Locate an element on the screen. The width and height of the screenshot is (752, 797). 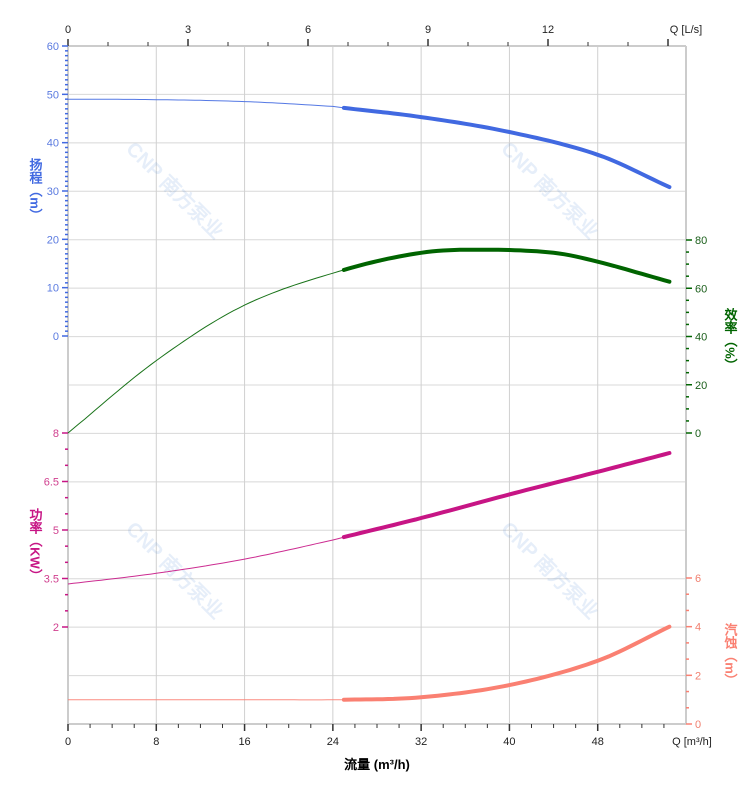
x-tick-label: 16 is located at coordinates (244, 742).